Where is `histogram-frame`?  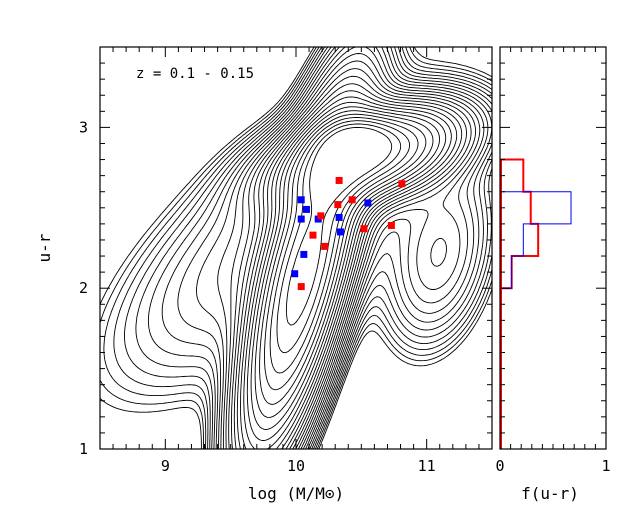
histogram-frame is located at coordinates (553, 248).